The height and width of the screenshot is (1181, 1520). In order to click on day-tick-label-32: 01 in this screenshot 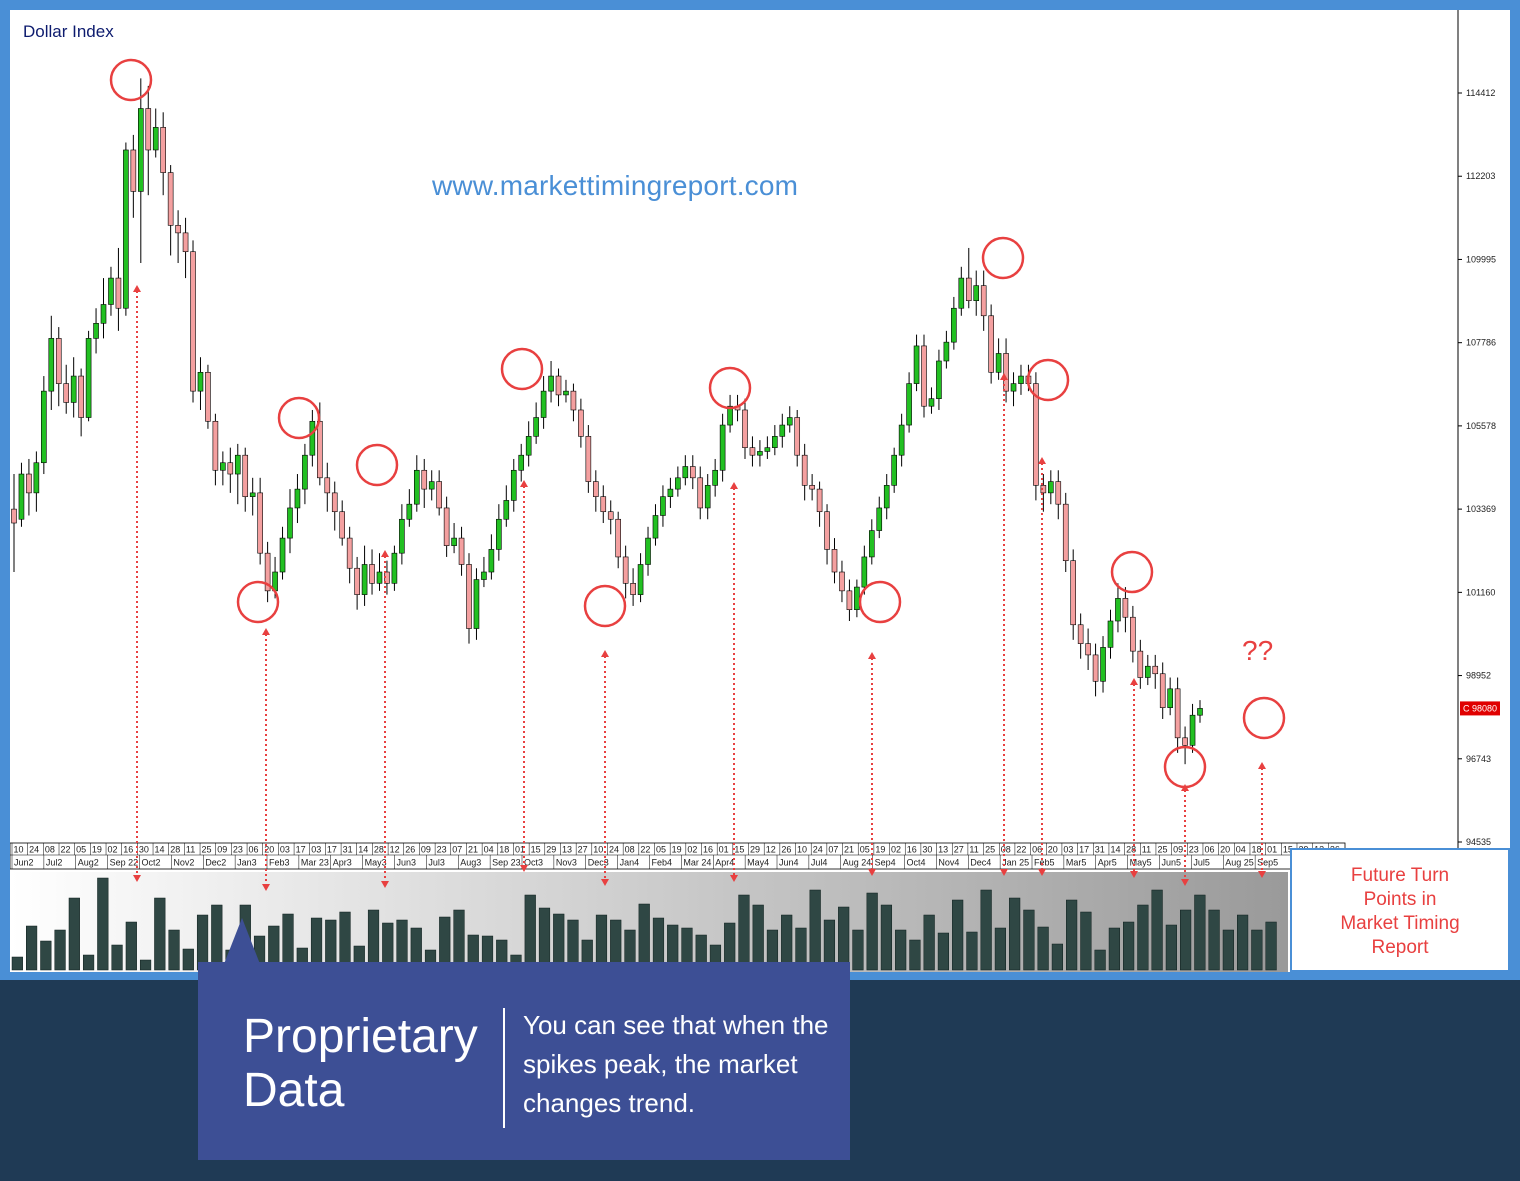, I will do `click(520, 850)`.